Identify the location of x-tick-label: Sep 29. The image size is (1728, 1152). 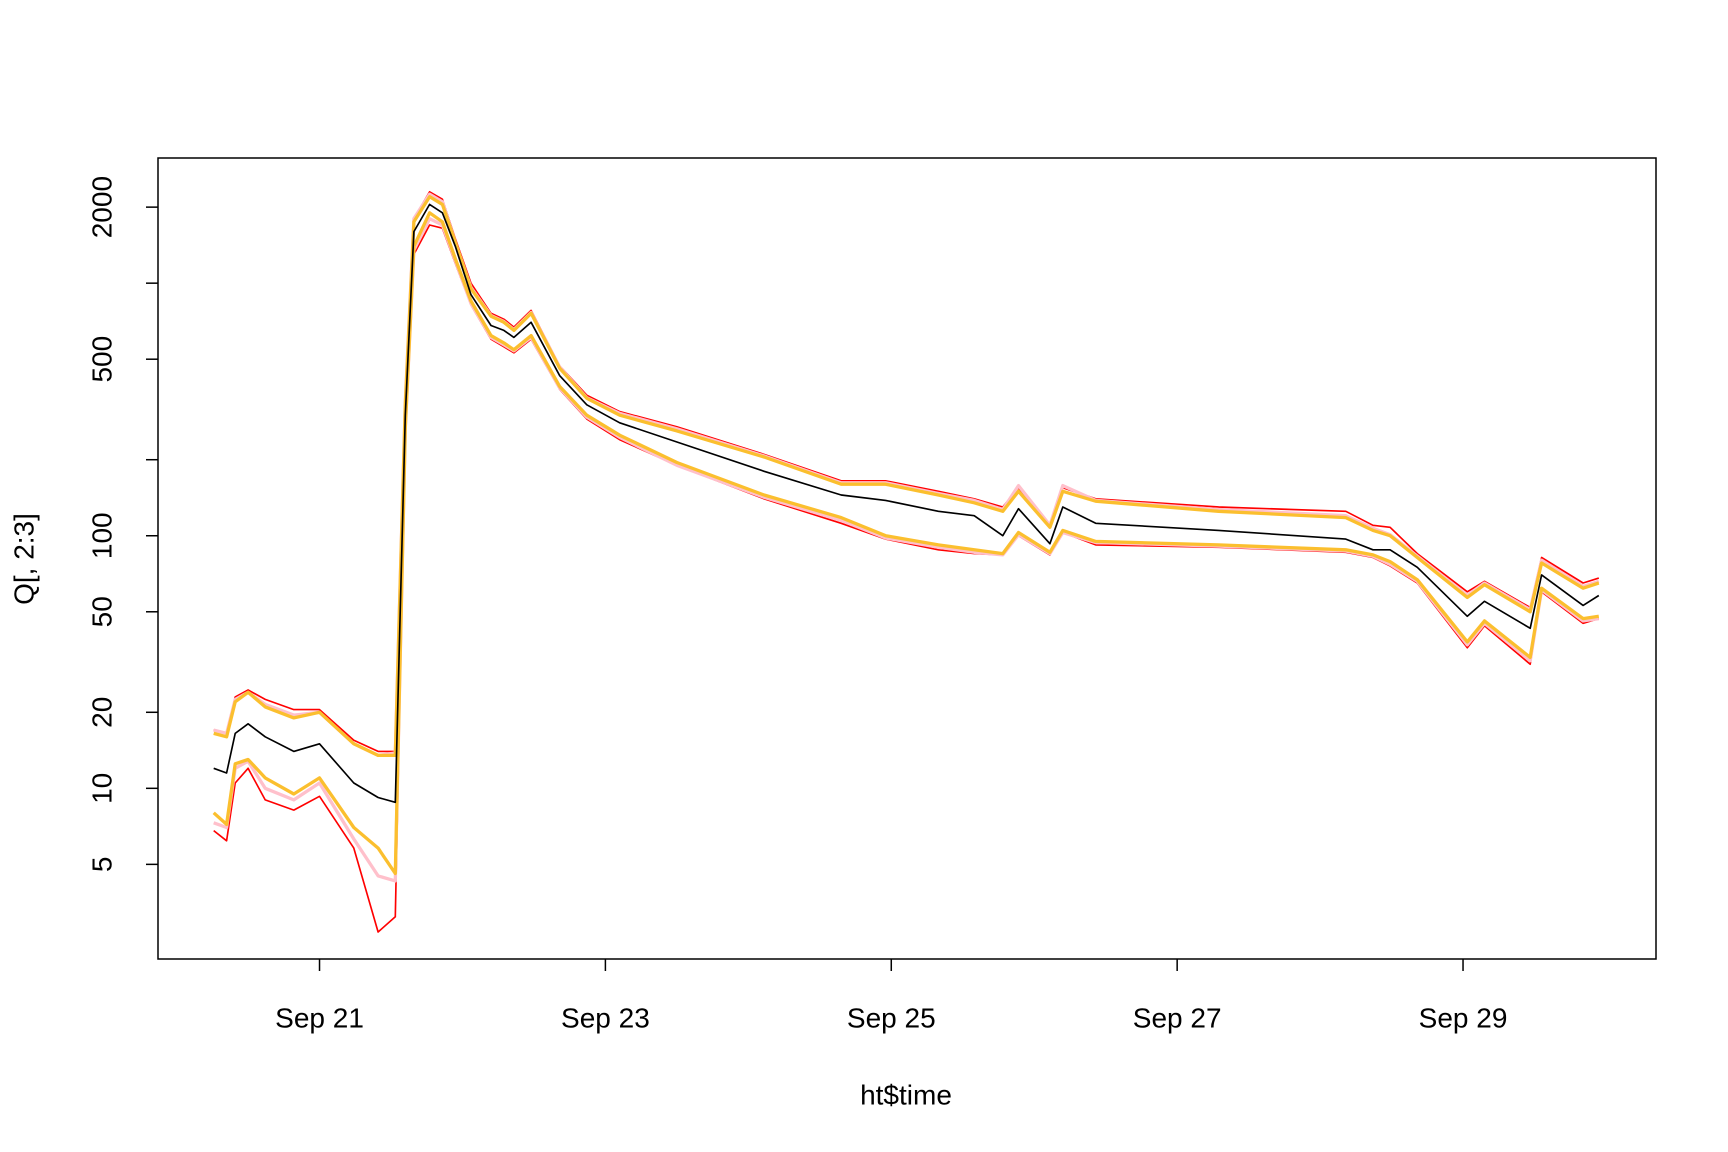
(1463, 1017).